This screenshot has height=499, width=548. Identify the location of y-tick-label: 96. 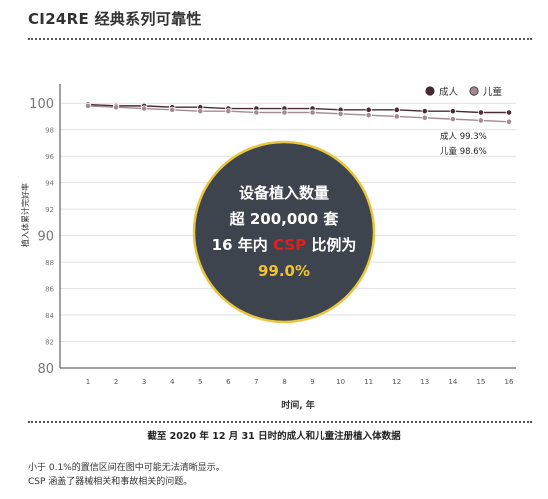
(49, 157).